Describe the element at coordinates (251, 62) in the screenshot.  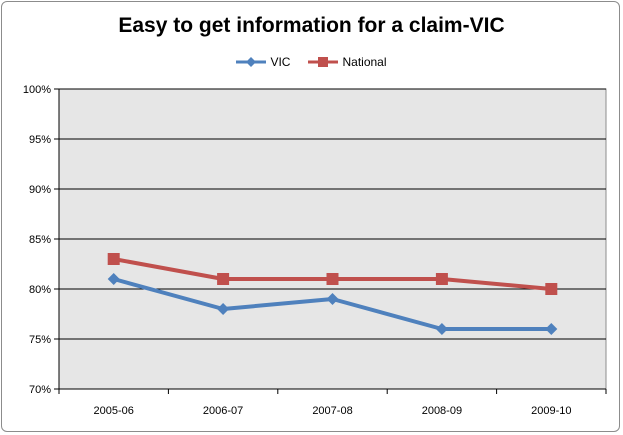
I see `legend-swatch-vic` at that location.